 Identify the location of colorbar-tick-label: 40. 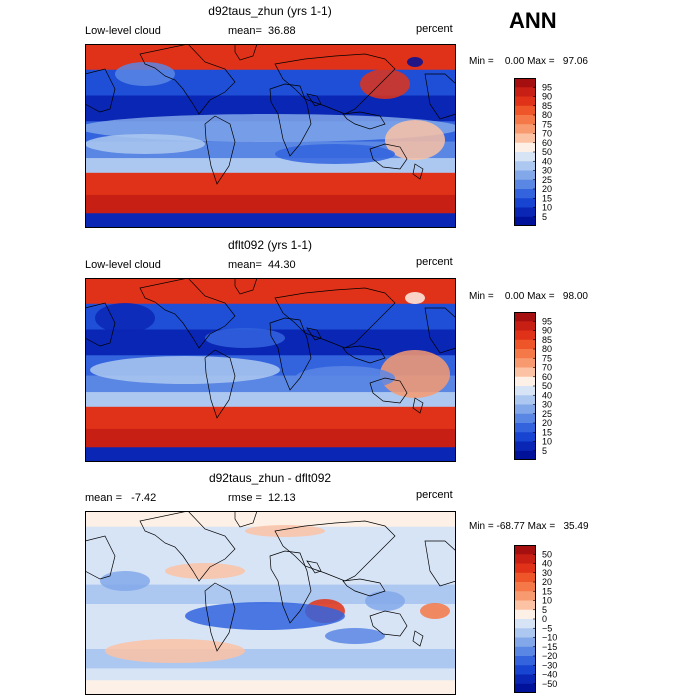
(547, 161).